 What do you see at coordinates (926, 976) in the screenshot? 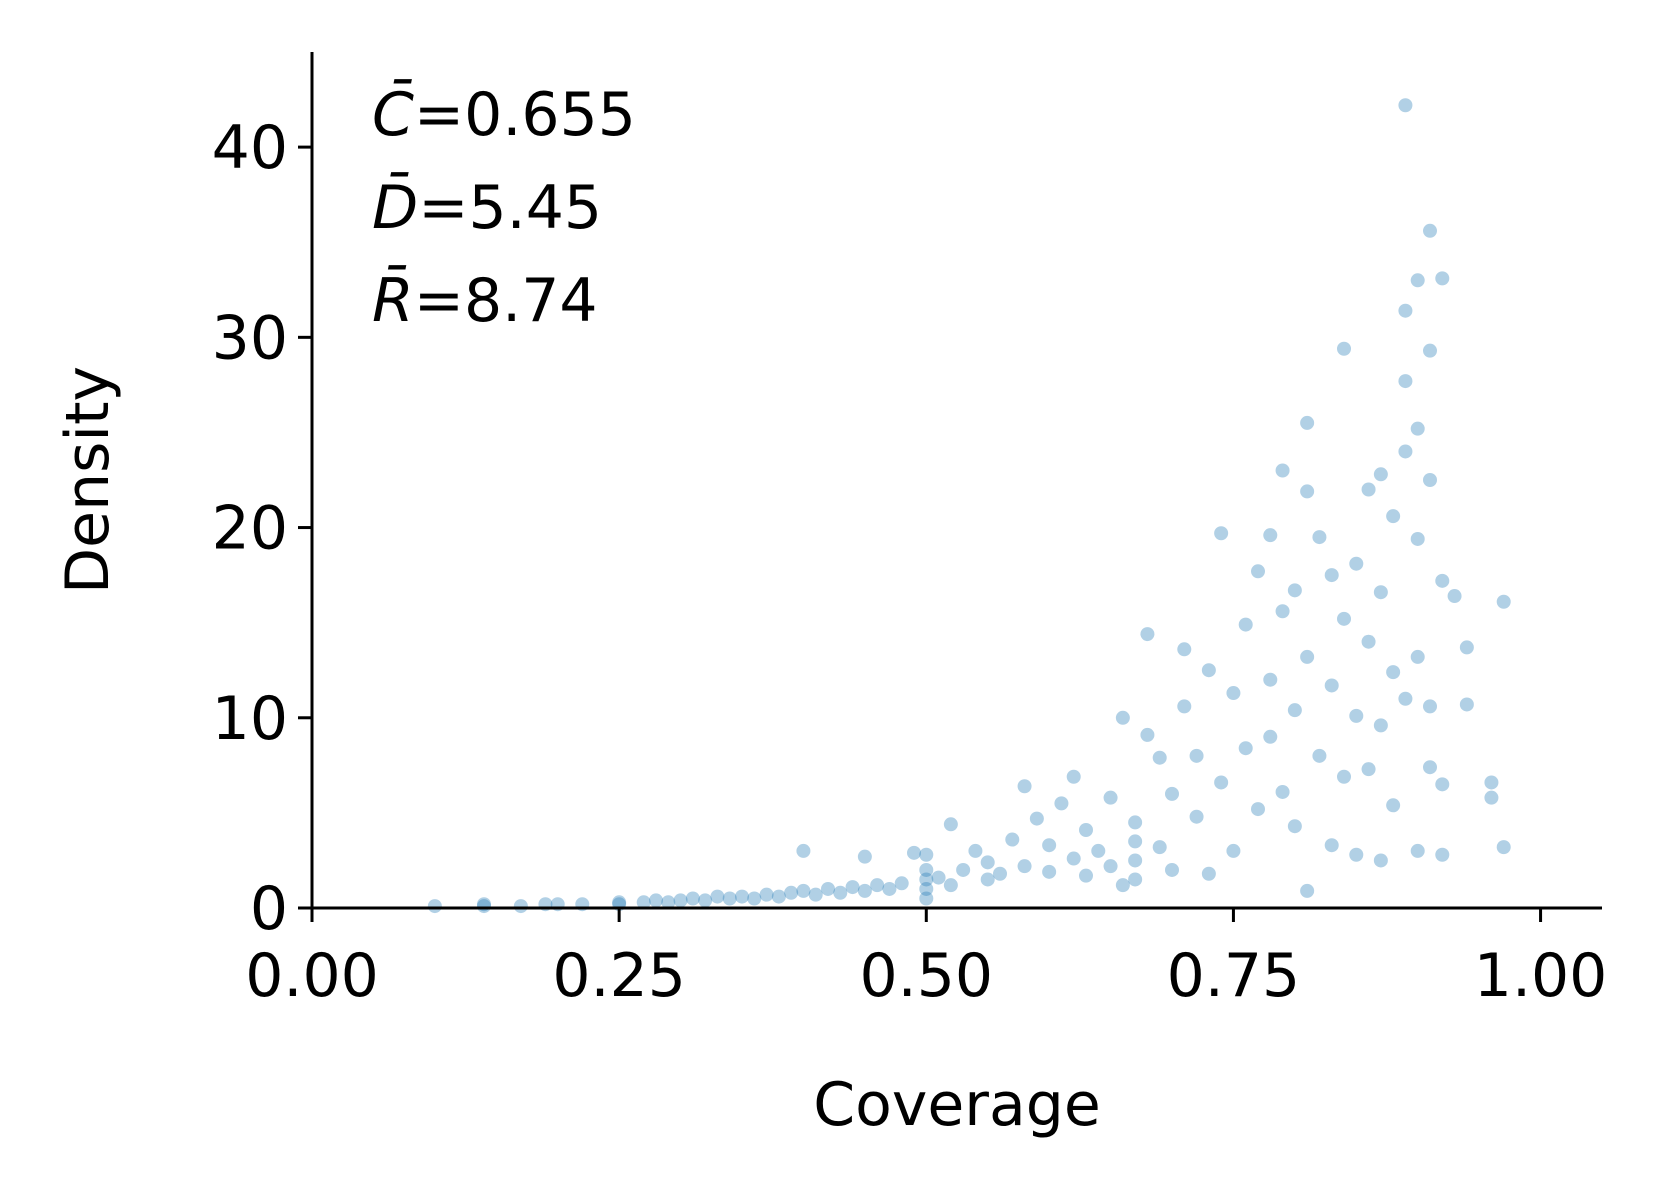
I see `x-tick-label: 0.50` at bounding box center [926, 976].